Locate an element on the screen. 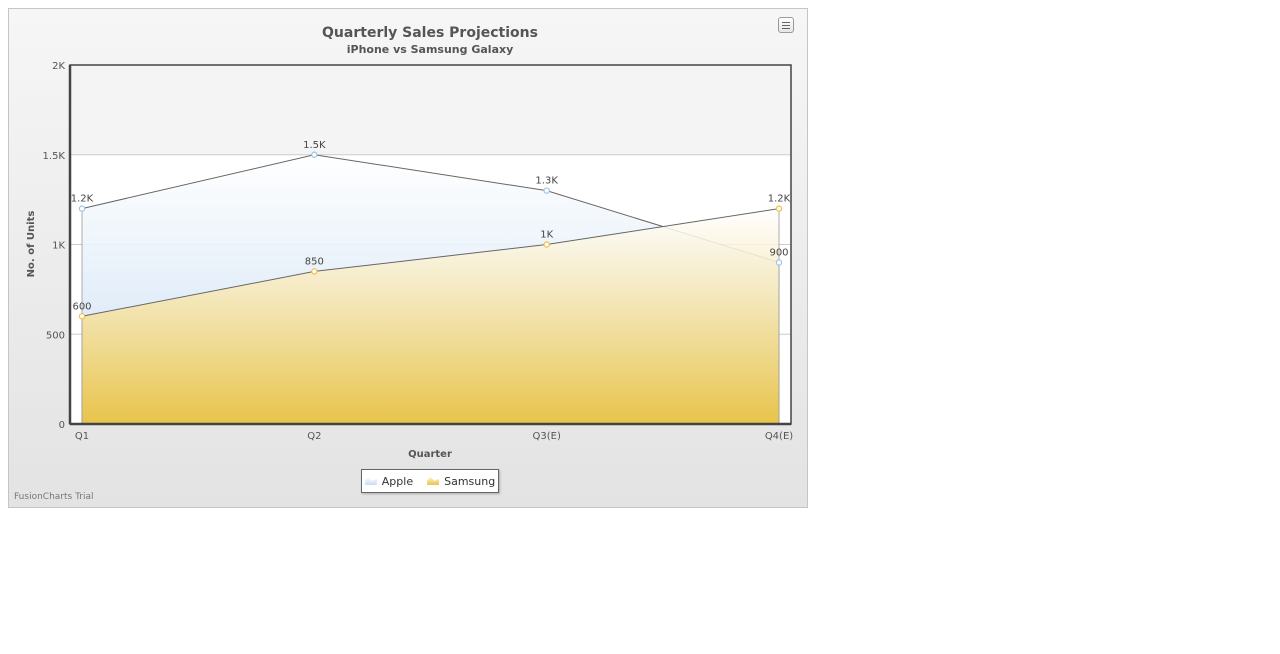 This screenshot has height=654, width=1280. legend-item-apple: Apple is located at coordinates (389, 481).